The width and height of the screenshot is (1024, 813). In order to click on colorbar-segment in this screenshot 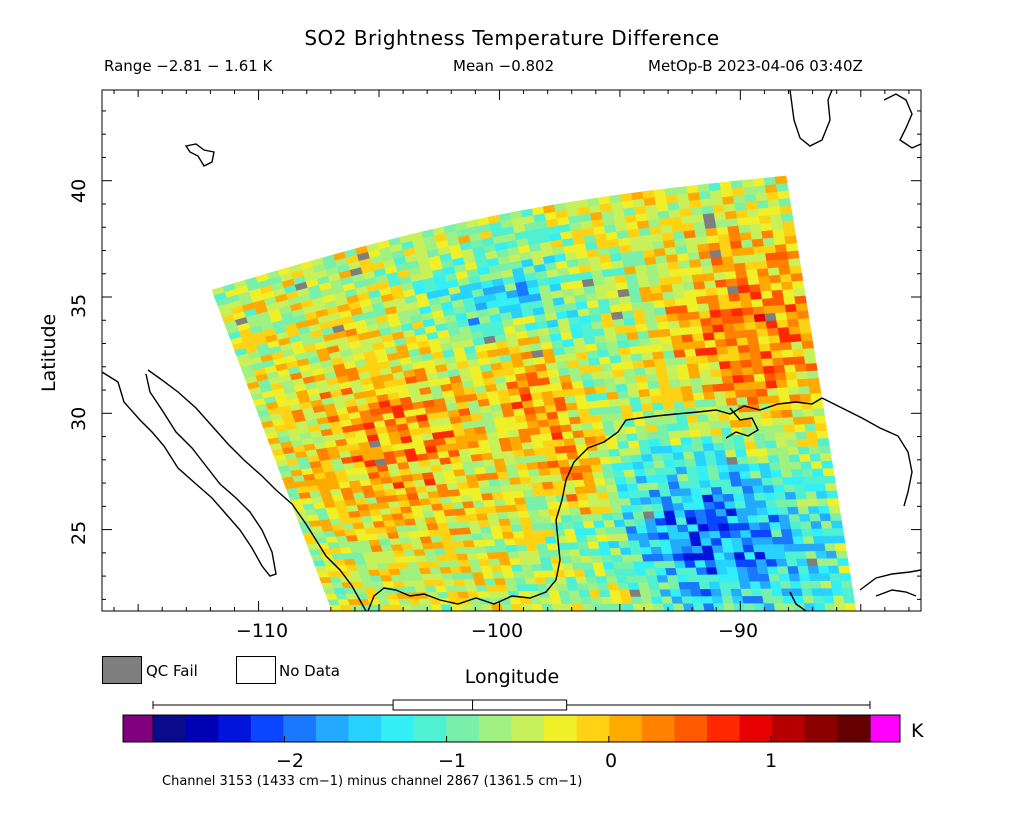, I will do `click(430, 728)`.